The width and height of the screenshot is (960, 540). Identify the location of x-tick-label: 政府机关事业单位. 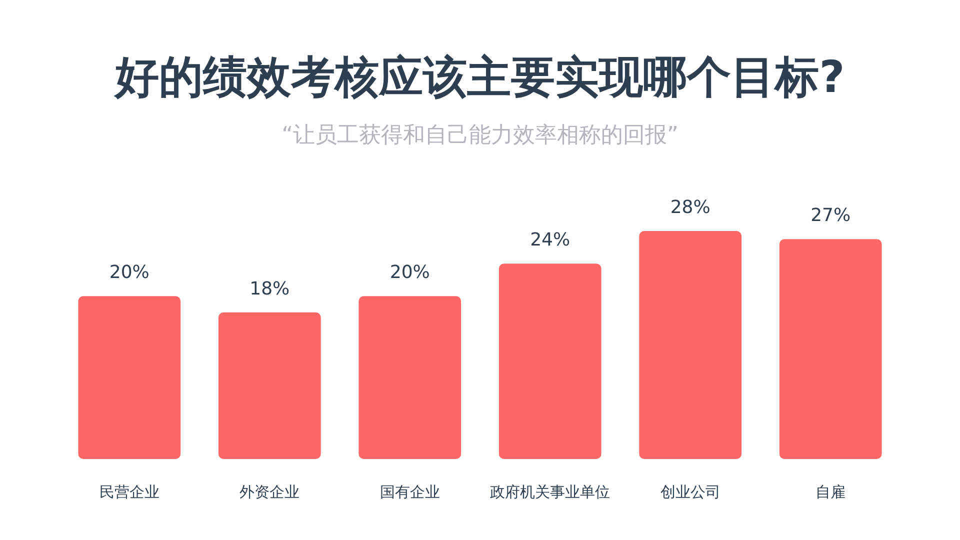
(550, 492).